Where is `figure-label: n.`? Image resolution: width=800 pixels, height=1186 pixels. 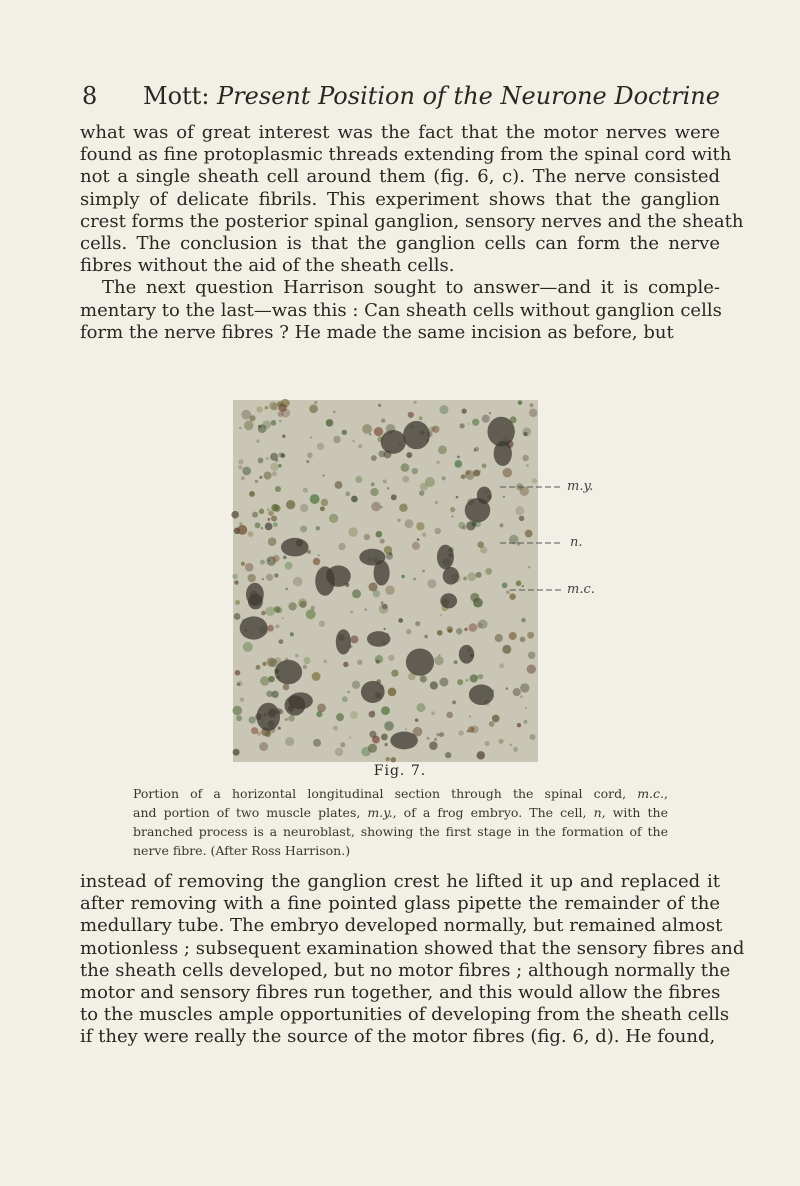
figure-label: n. is located at coordinates (576, 542).